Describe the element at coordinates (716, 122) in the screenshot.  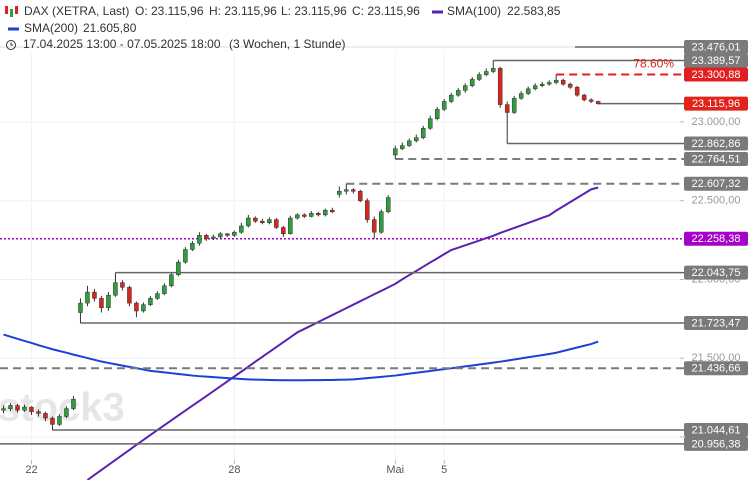
I see `y-tick-label: 23.000,00` at that location.